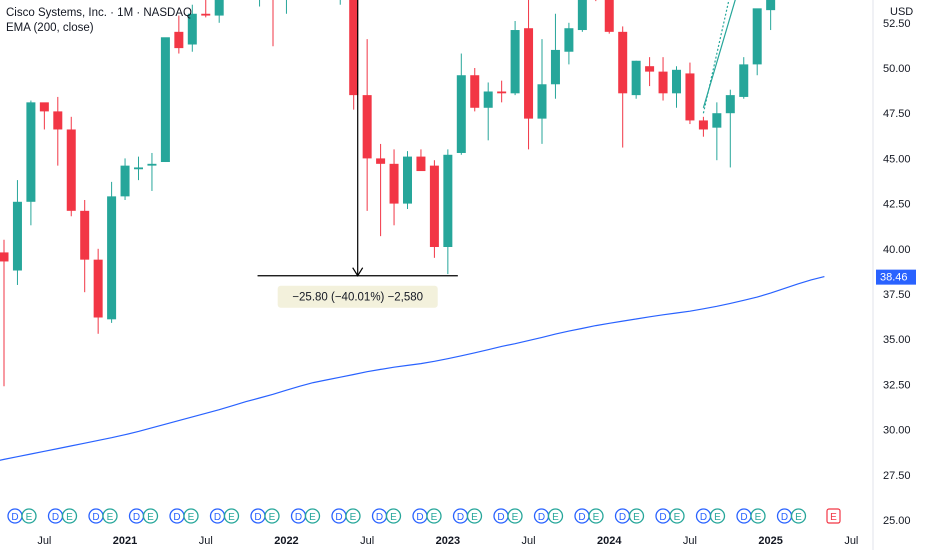 This screenshot has width=932, height=550. Describe the element at coordinates (99, 13) in the screenshot. I see `symbol-title: Cisco Systems, Inc. · 1M · NASDAQ` at that location.